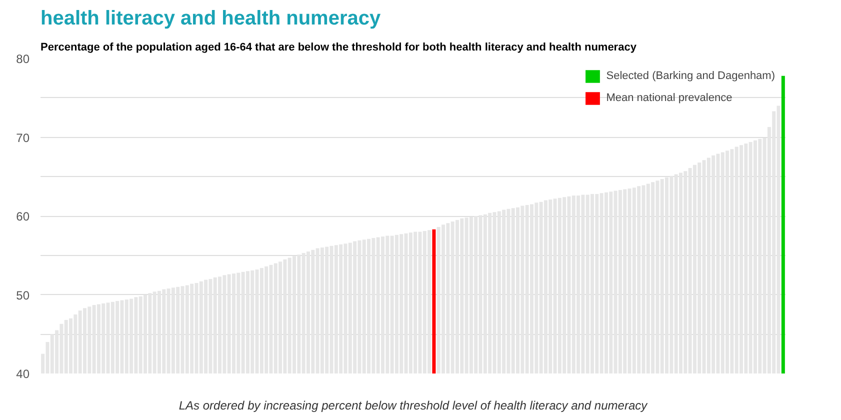  What do you see at coordinates (211, 19) in the screenshot?
I see `chart-title: health literacy and health numeracy` at bounding box center [211, 19].